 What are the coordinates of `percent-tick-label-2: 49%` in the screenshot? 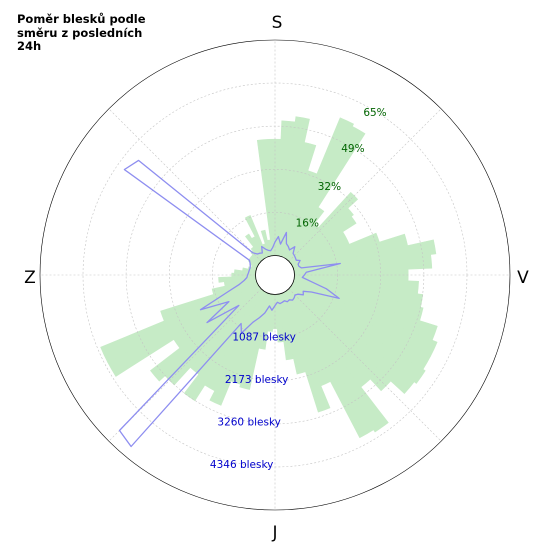 It's located at (352, 149).